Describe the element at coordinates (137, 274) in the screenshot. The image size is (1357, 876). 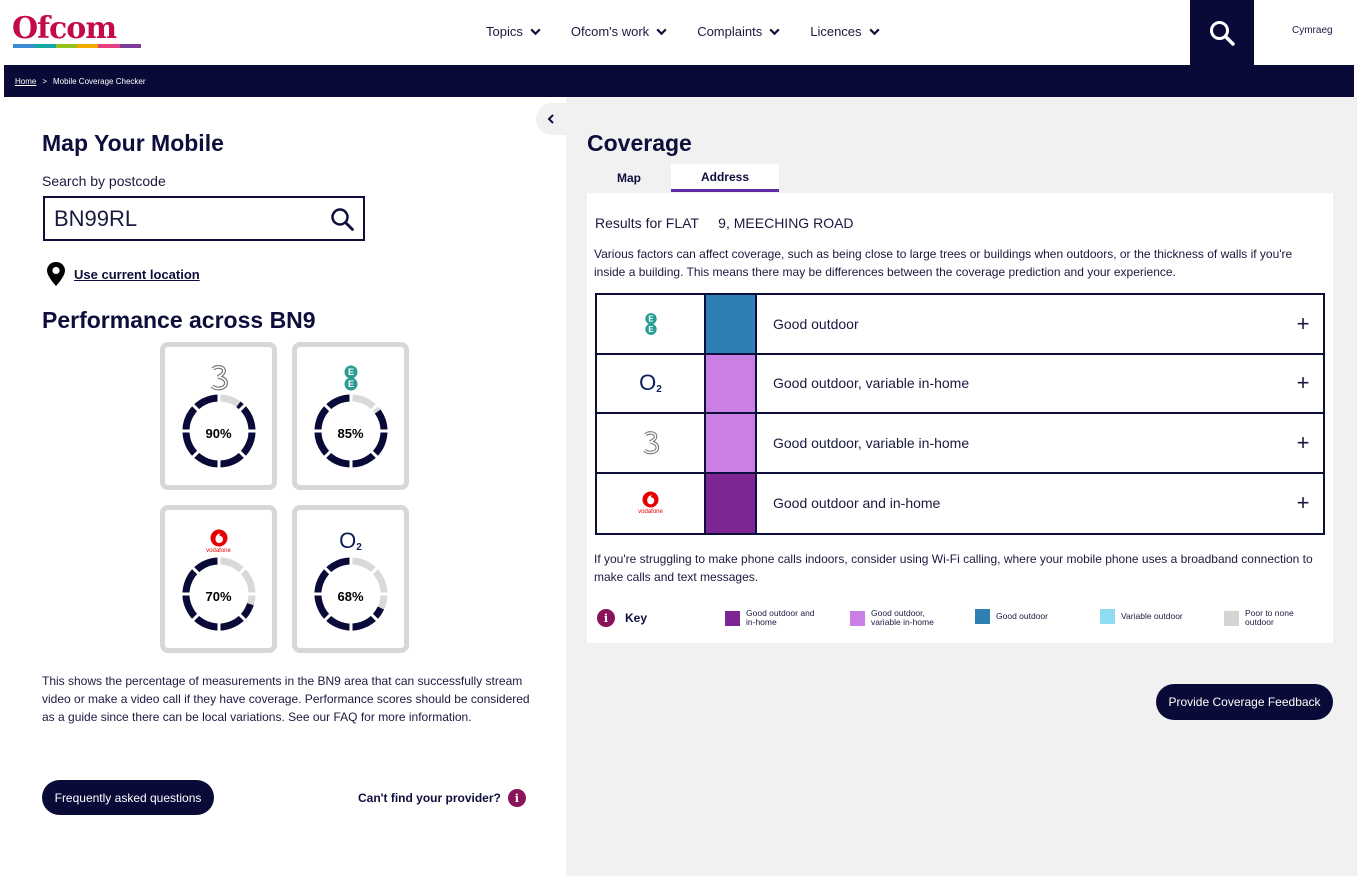
I see `use-current-location-link: Use current location` at that location.